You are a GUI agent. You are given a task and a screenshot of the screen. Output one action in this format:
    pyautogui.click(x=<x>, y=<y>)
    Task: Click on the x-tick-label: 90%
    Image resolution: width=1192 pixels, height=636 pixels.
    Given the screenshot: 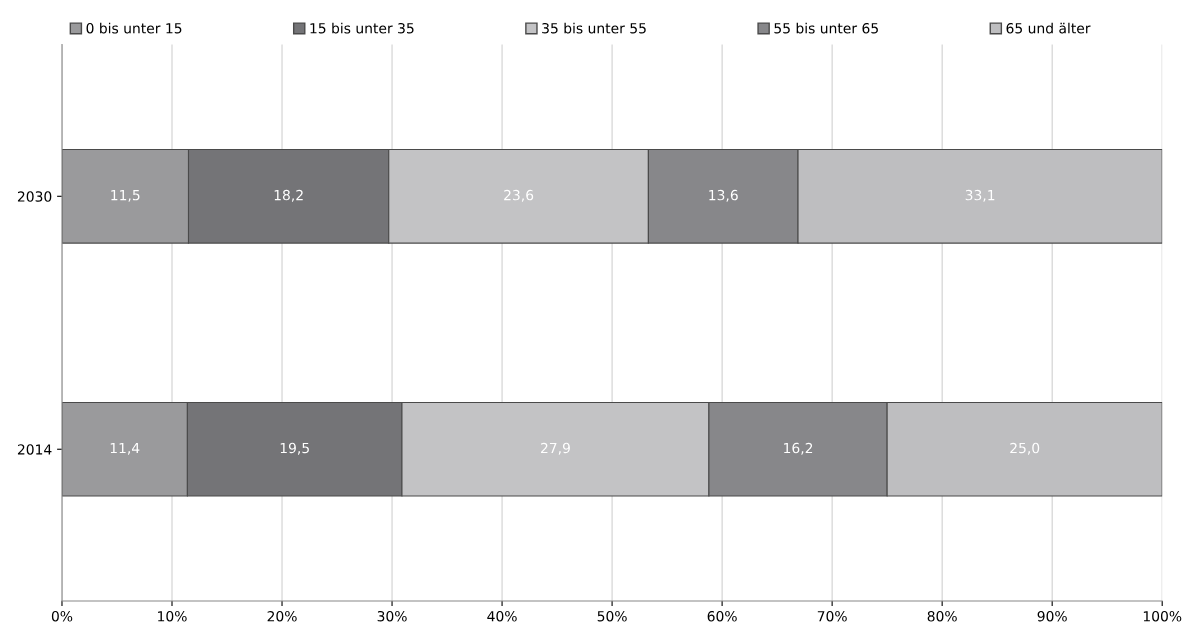 What is the action you would take?
    pyautogui.click(x=1052, y=616)
    